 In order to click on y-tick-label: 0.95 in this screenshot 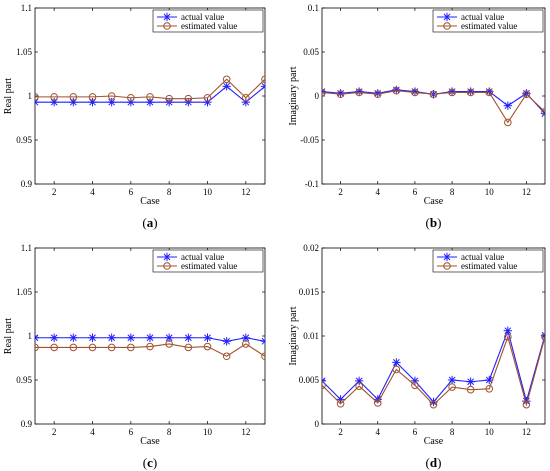, I will do `click(24, 140)`.